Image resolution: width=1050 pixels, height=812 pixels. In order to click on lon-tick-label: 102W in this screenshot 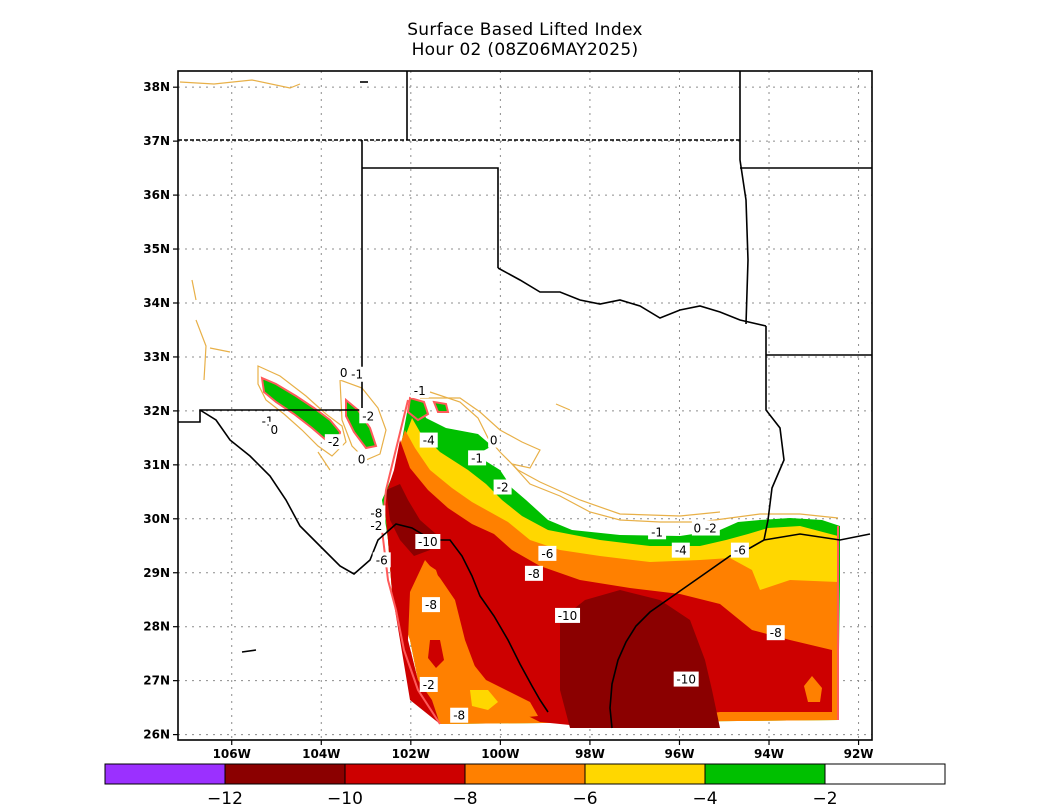, I will do `click(411, 754)`.